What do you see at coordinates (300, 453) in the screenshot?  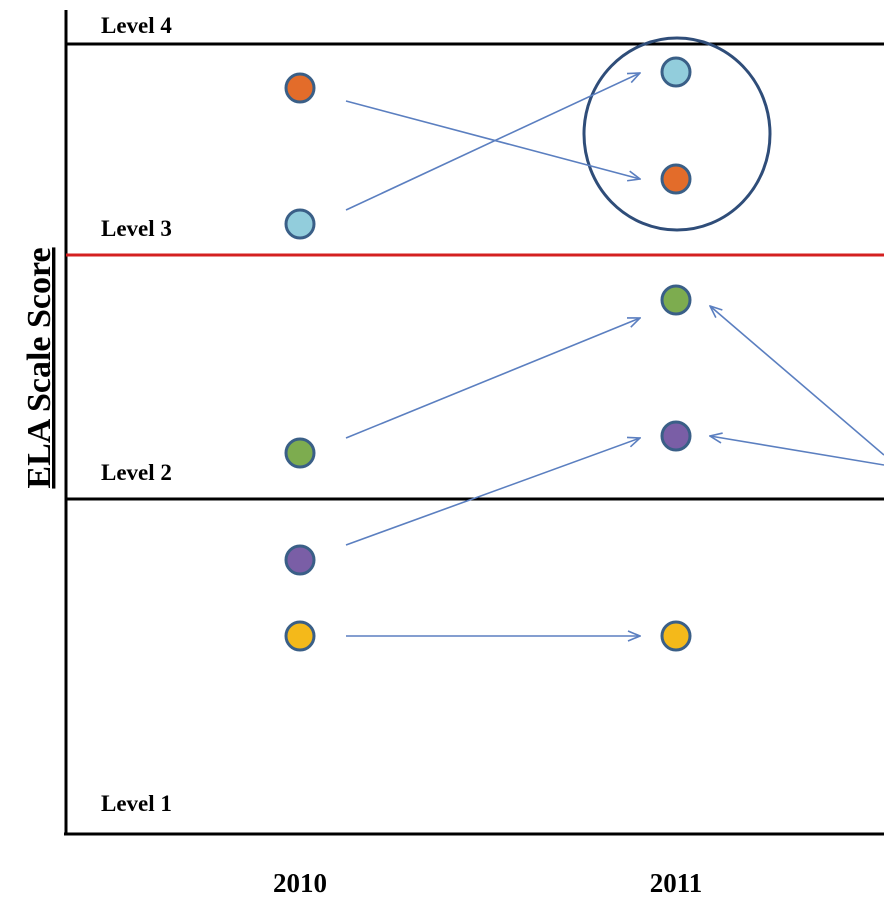 I see `marker-2010-green` at bounding box center [300, 453].